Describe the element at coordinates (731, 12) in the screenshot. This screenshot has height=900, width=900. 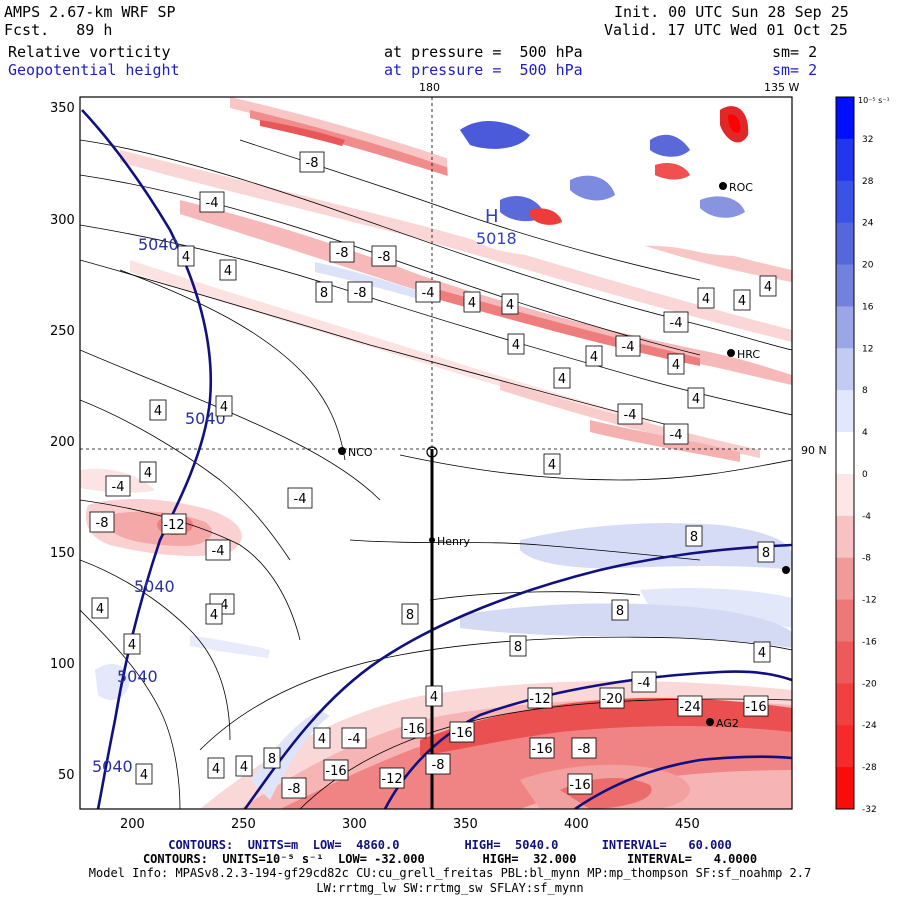
I see `init-time: Init. 00 UTC Sun 28 Sep 25` at that location.